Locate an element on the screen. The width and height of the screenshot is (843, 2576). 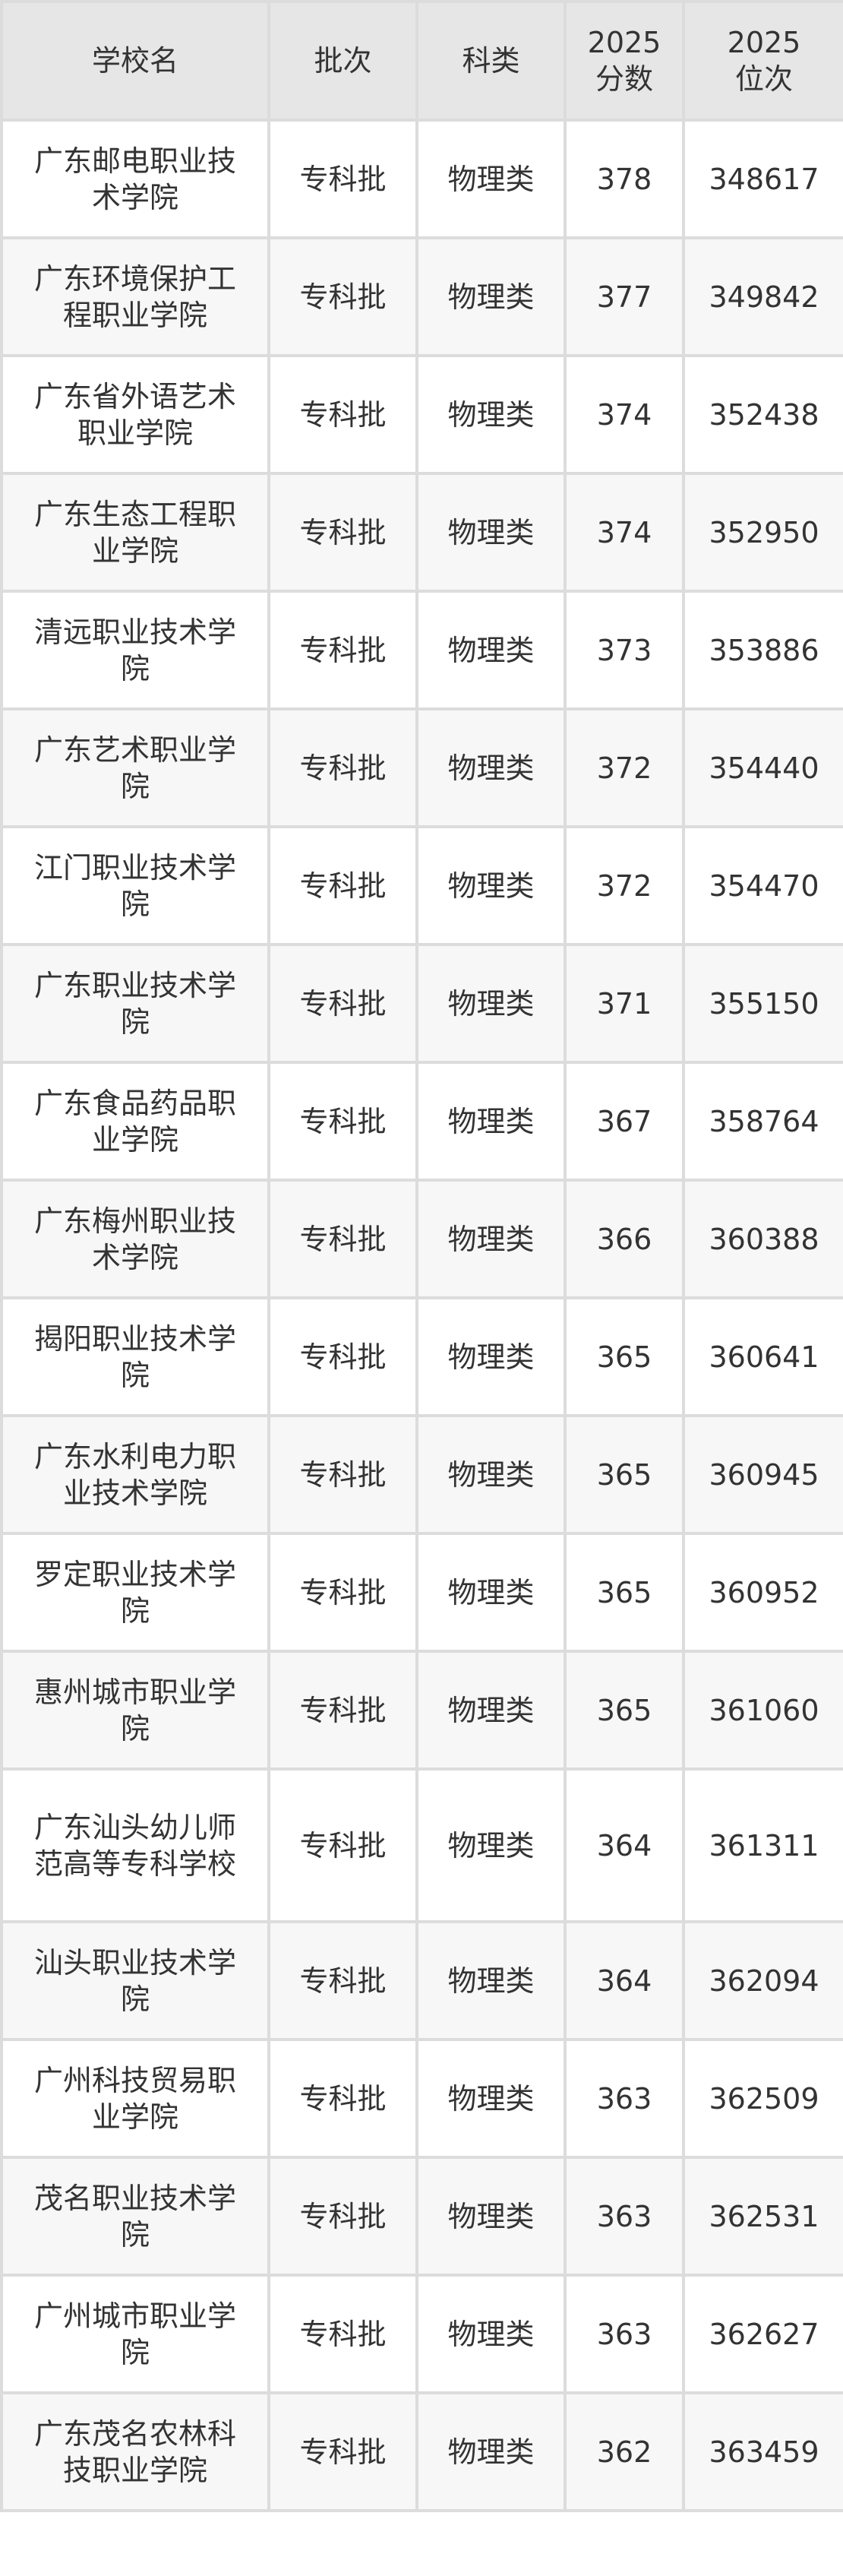
cell-score: 367 is located at coordinates (624, 1121).